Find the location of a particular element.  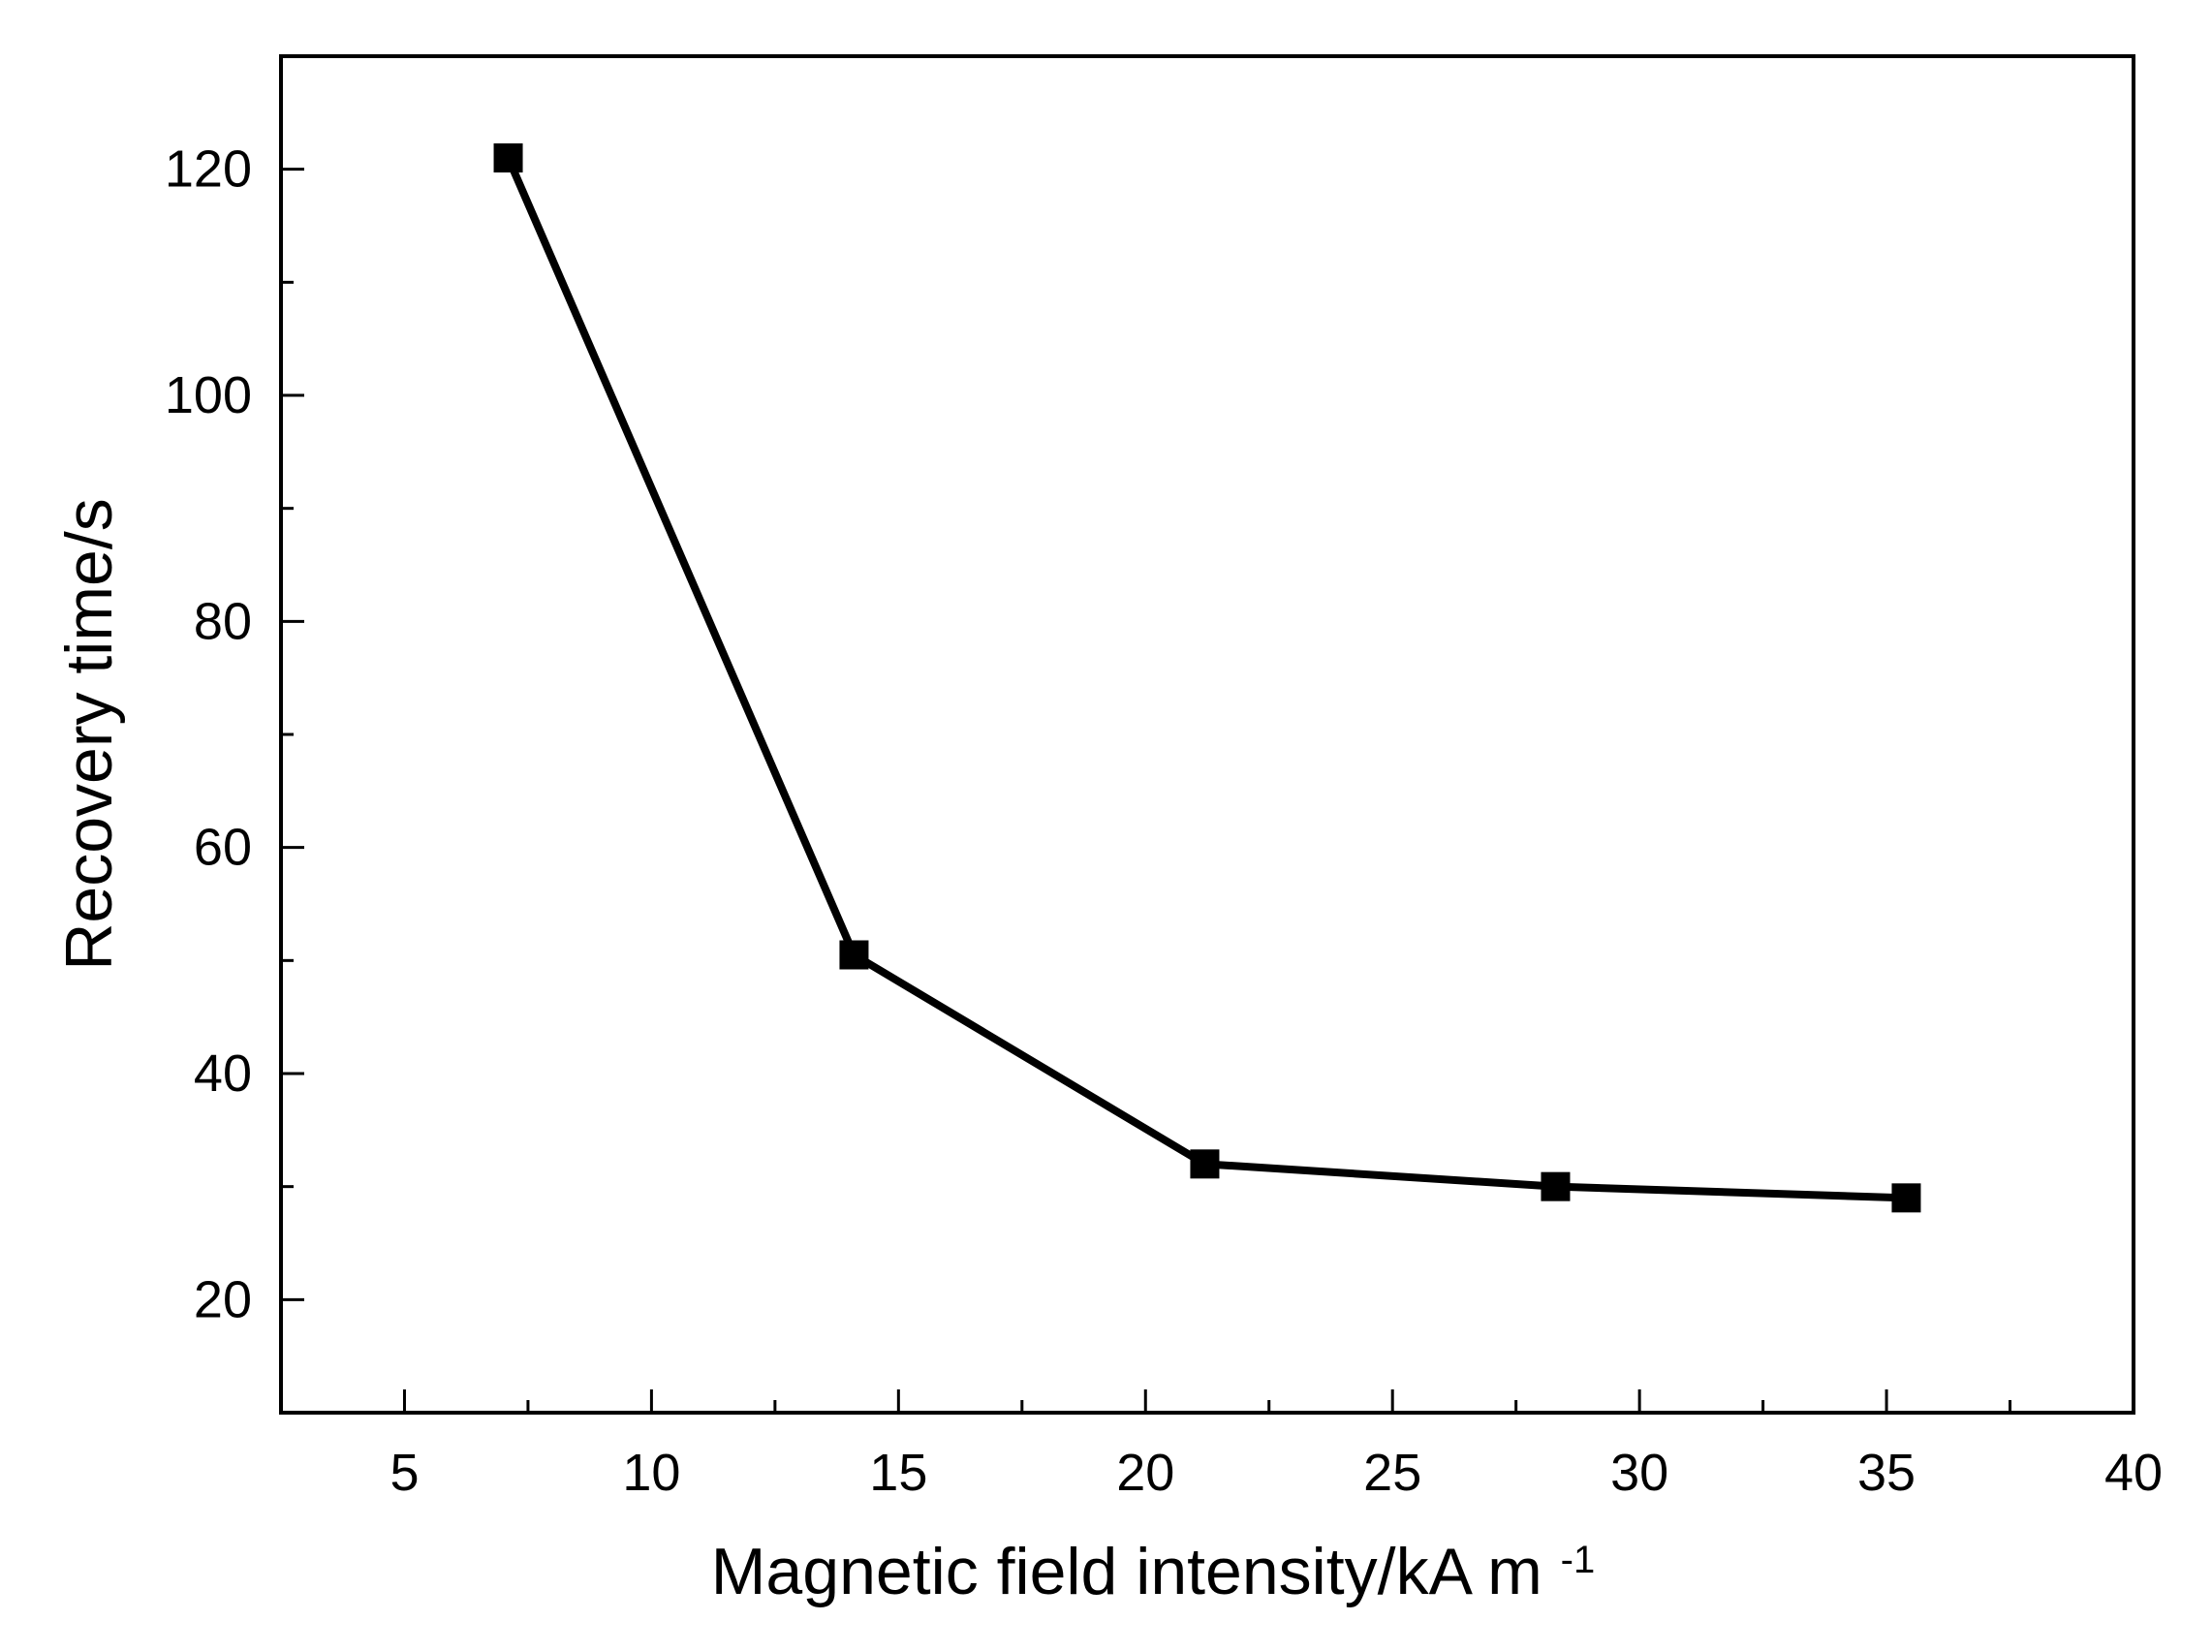

x-tick-label: 25 is located at coordinates (1392, 1473).